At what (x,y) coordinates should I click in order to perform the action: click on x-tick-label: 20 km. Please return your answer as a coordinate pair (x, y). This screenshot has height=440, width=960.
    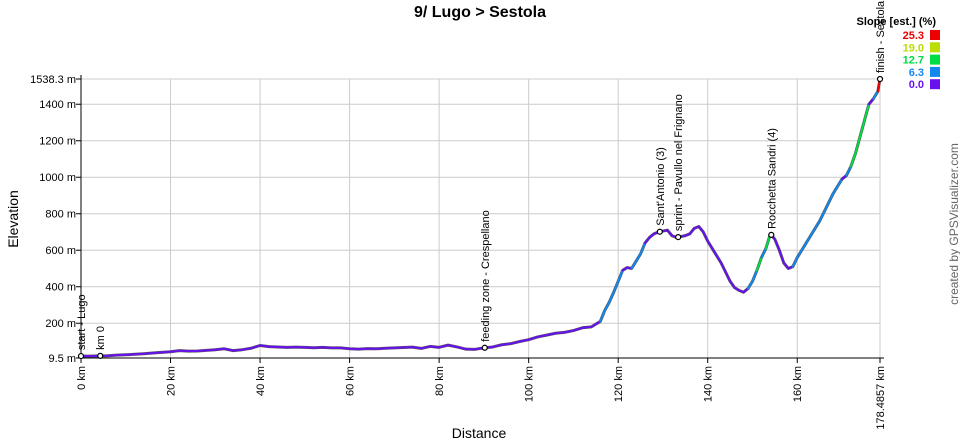
    Looking at the image, I should click on (172, 381).